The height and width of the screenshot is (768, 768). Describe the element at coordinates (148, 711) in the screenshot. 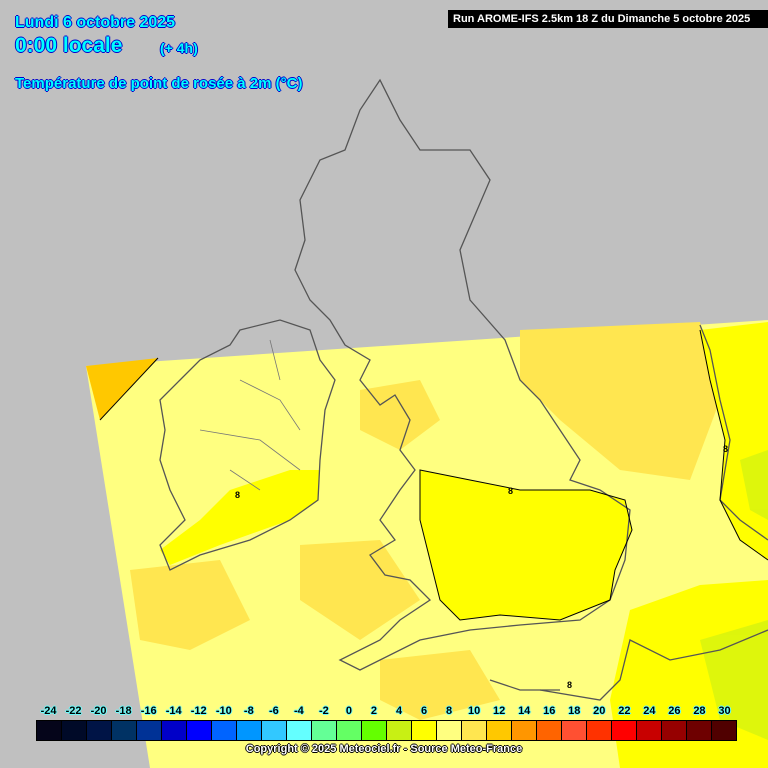

I see `legend-label: -16` at that location.